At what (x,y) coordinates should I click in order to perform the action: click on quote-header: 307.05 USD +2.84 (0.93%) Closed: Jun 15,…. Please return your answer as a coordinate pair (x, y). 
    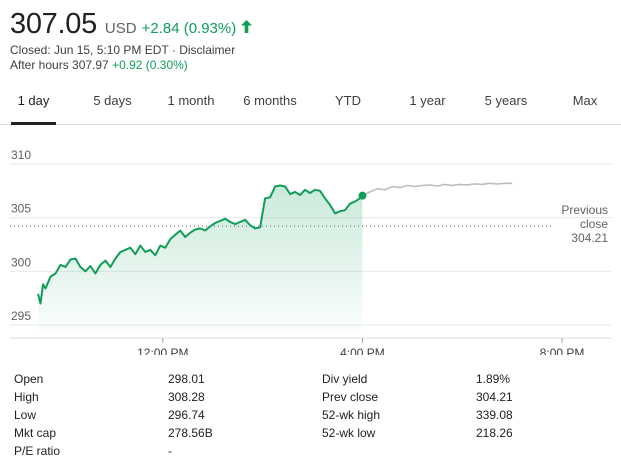
    Looking at the image, I should click on (131, 40).